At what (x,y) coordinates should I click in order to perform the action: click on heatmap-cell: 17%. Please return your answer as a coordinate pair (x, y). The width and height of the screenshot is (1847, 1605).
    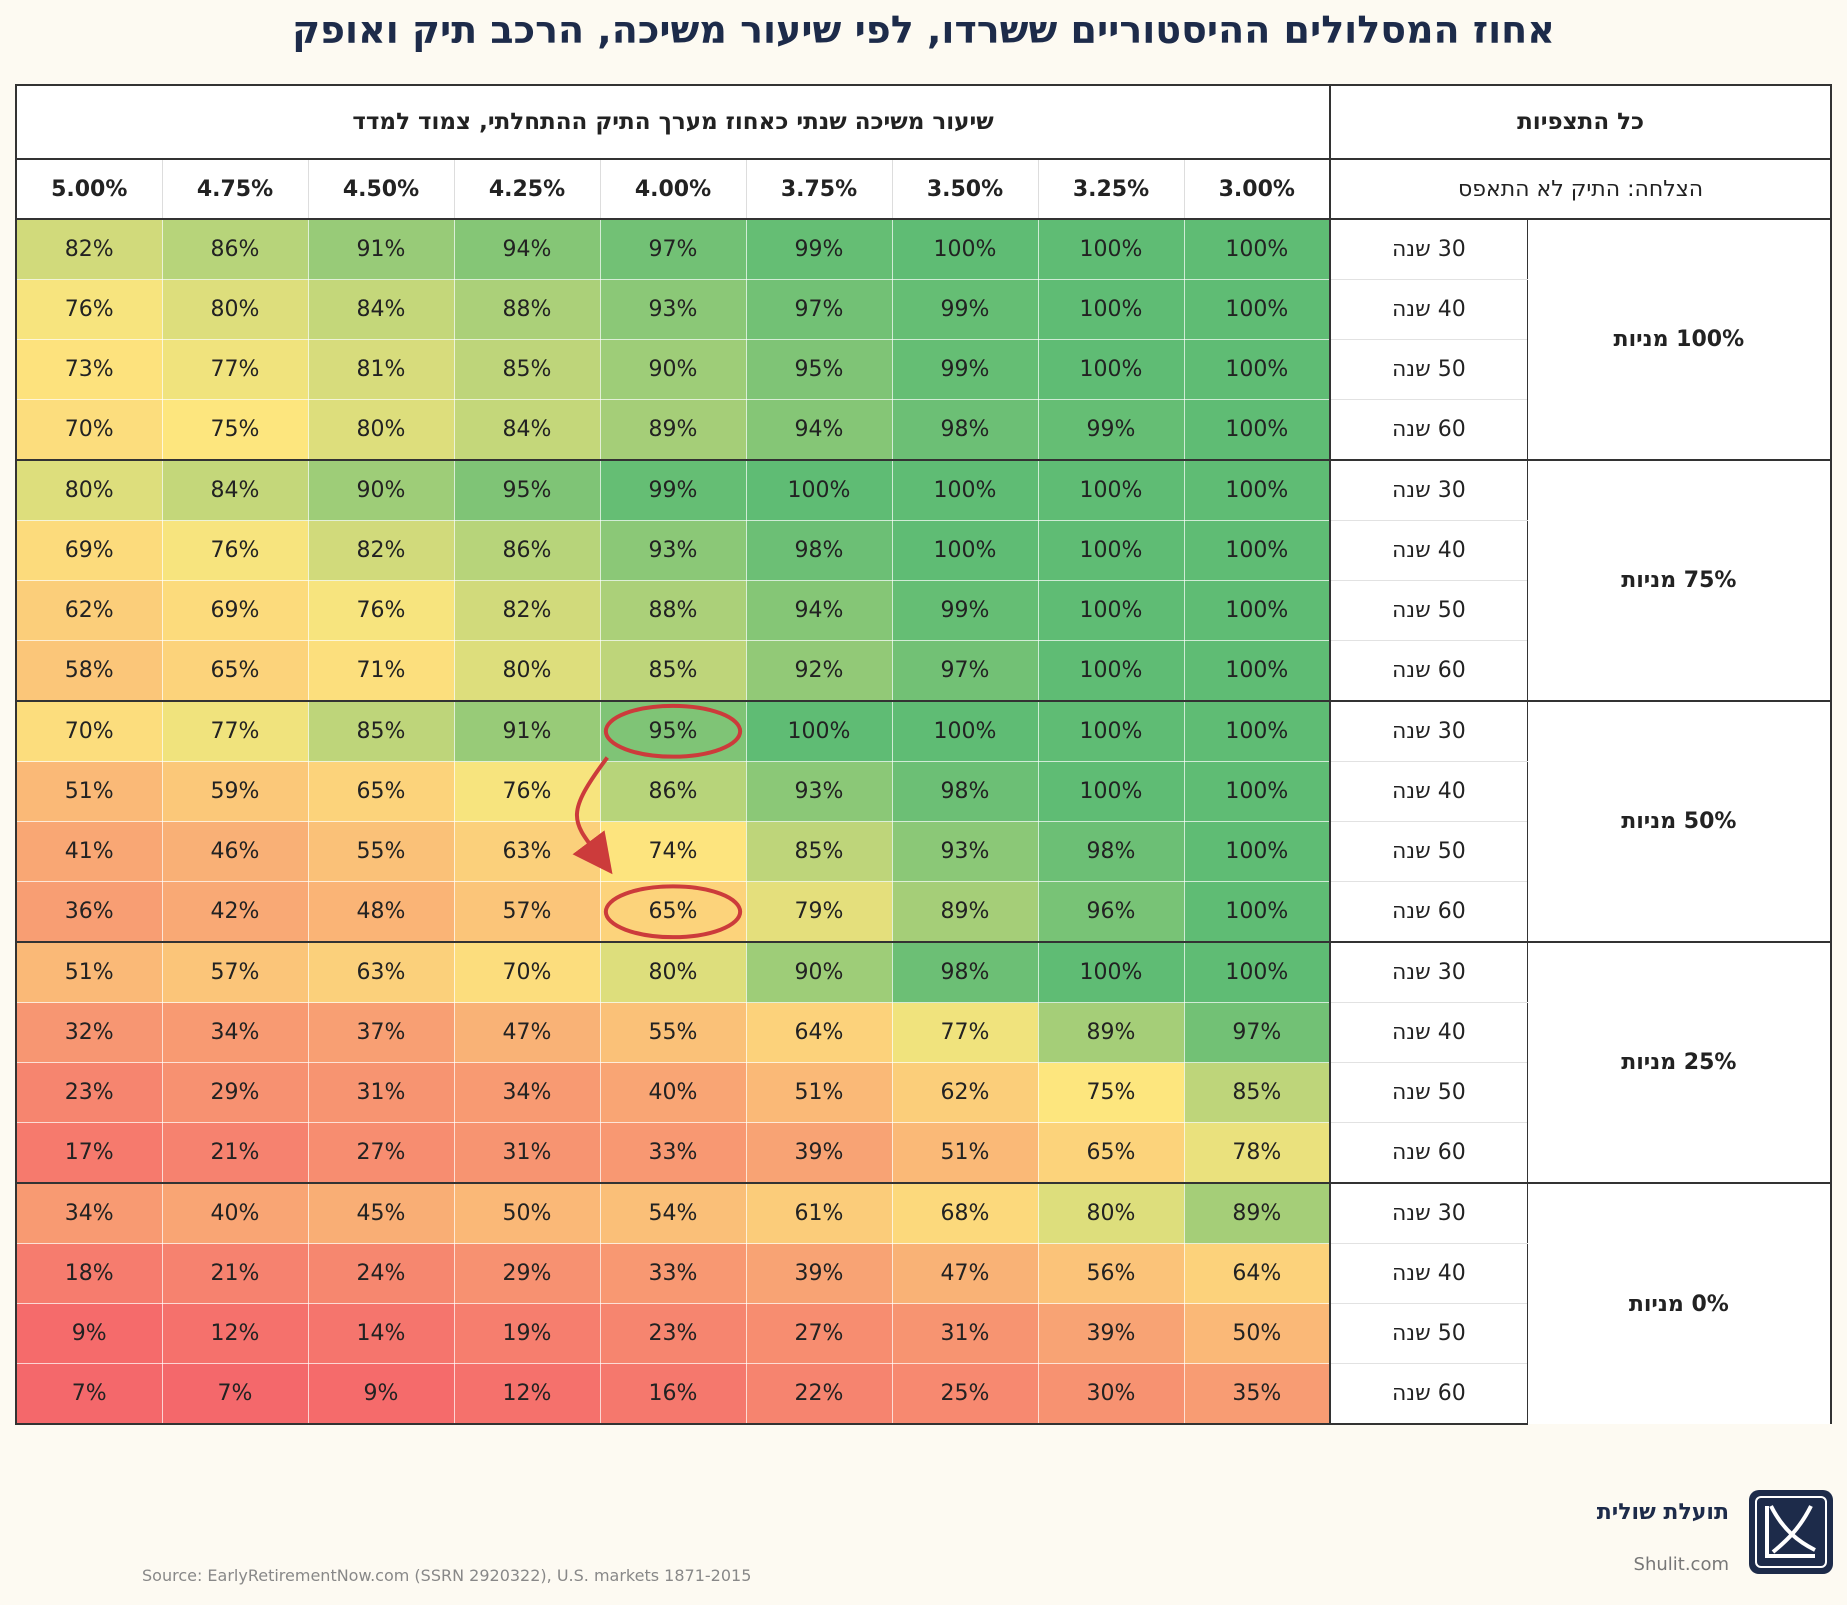
    Looking at the image, I should click on (89, 1153).